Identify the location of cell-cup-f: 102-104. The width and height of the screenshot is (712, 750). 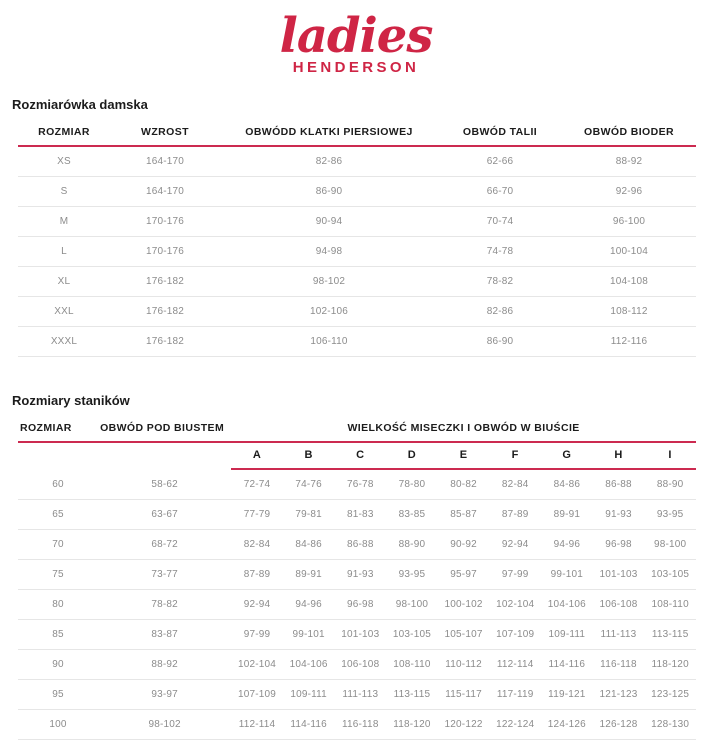
(515, 604).